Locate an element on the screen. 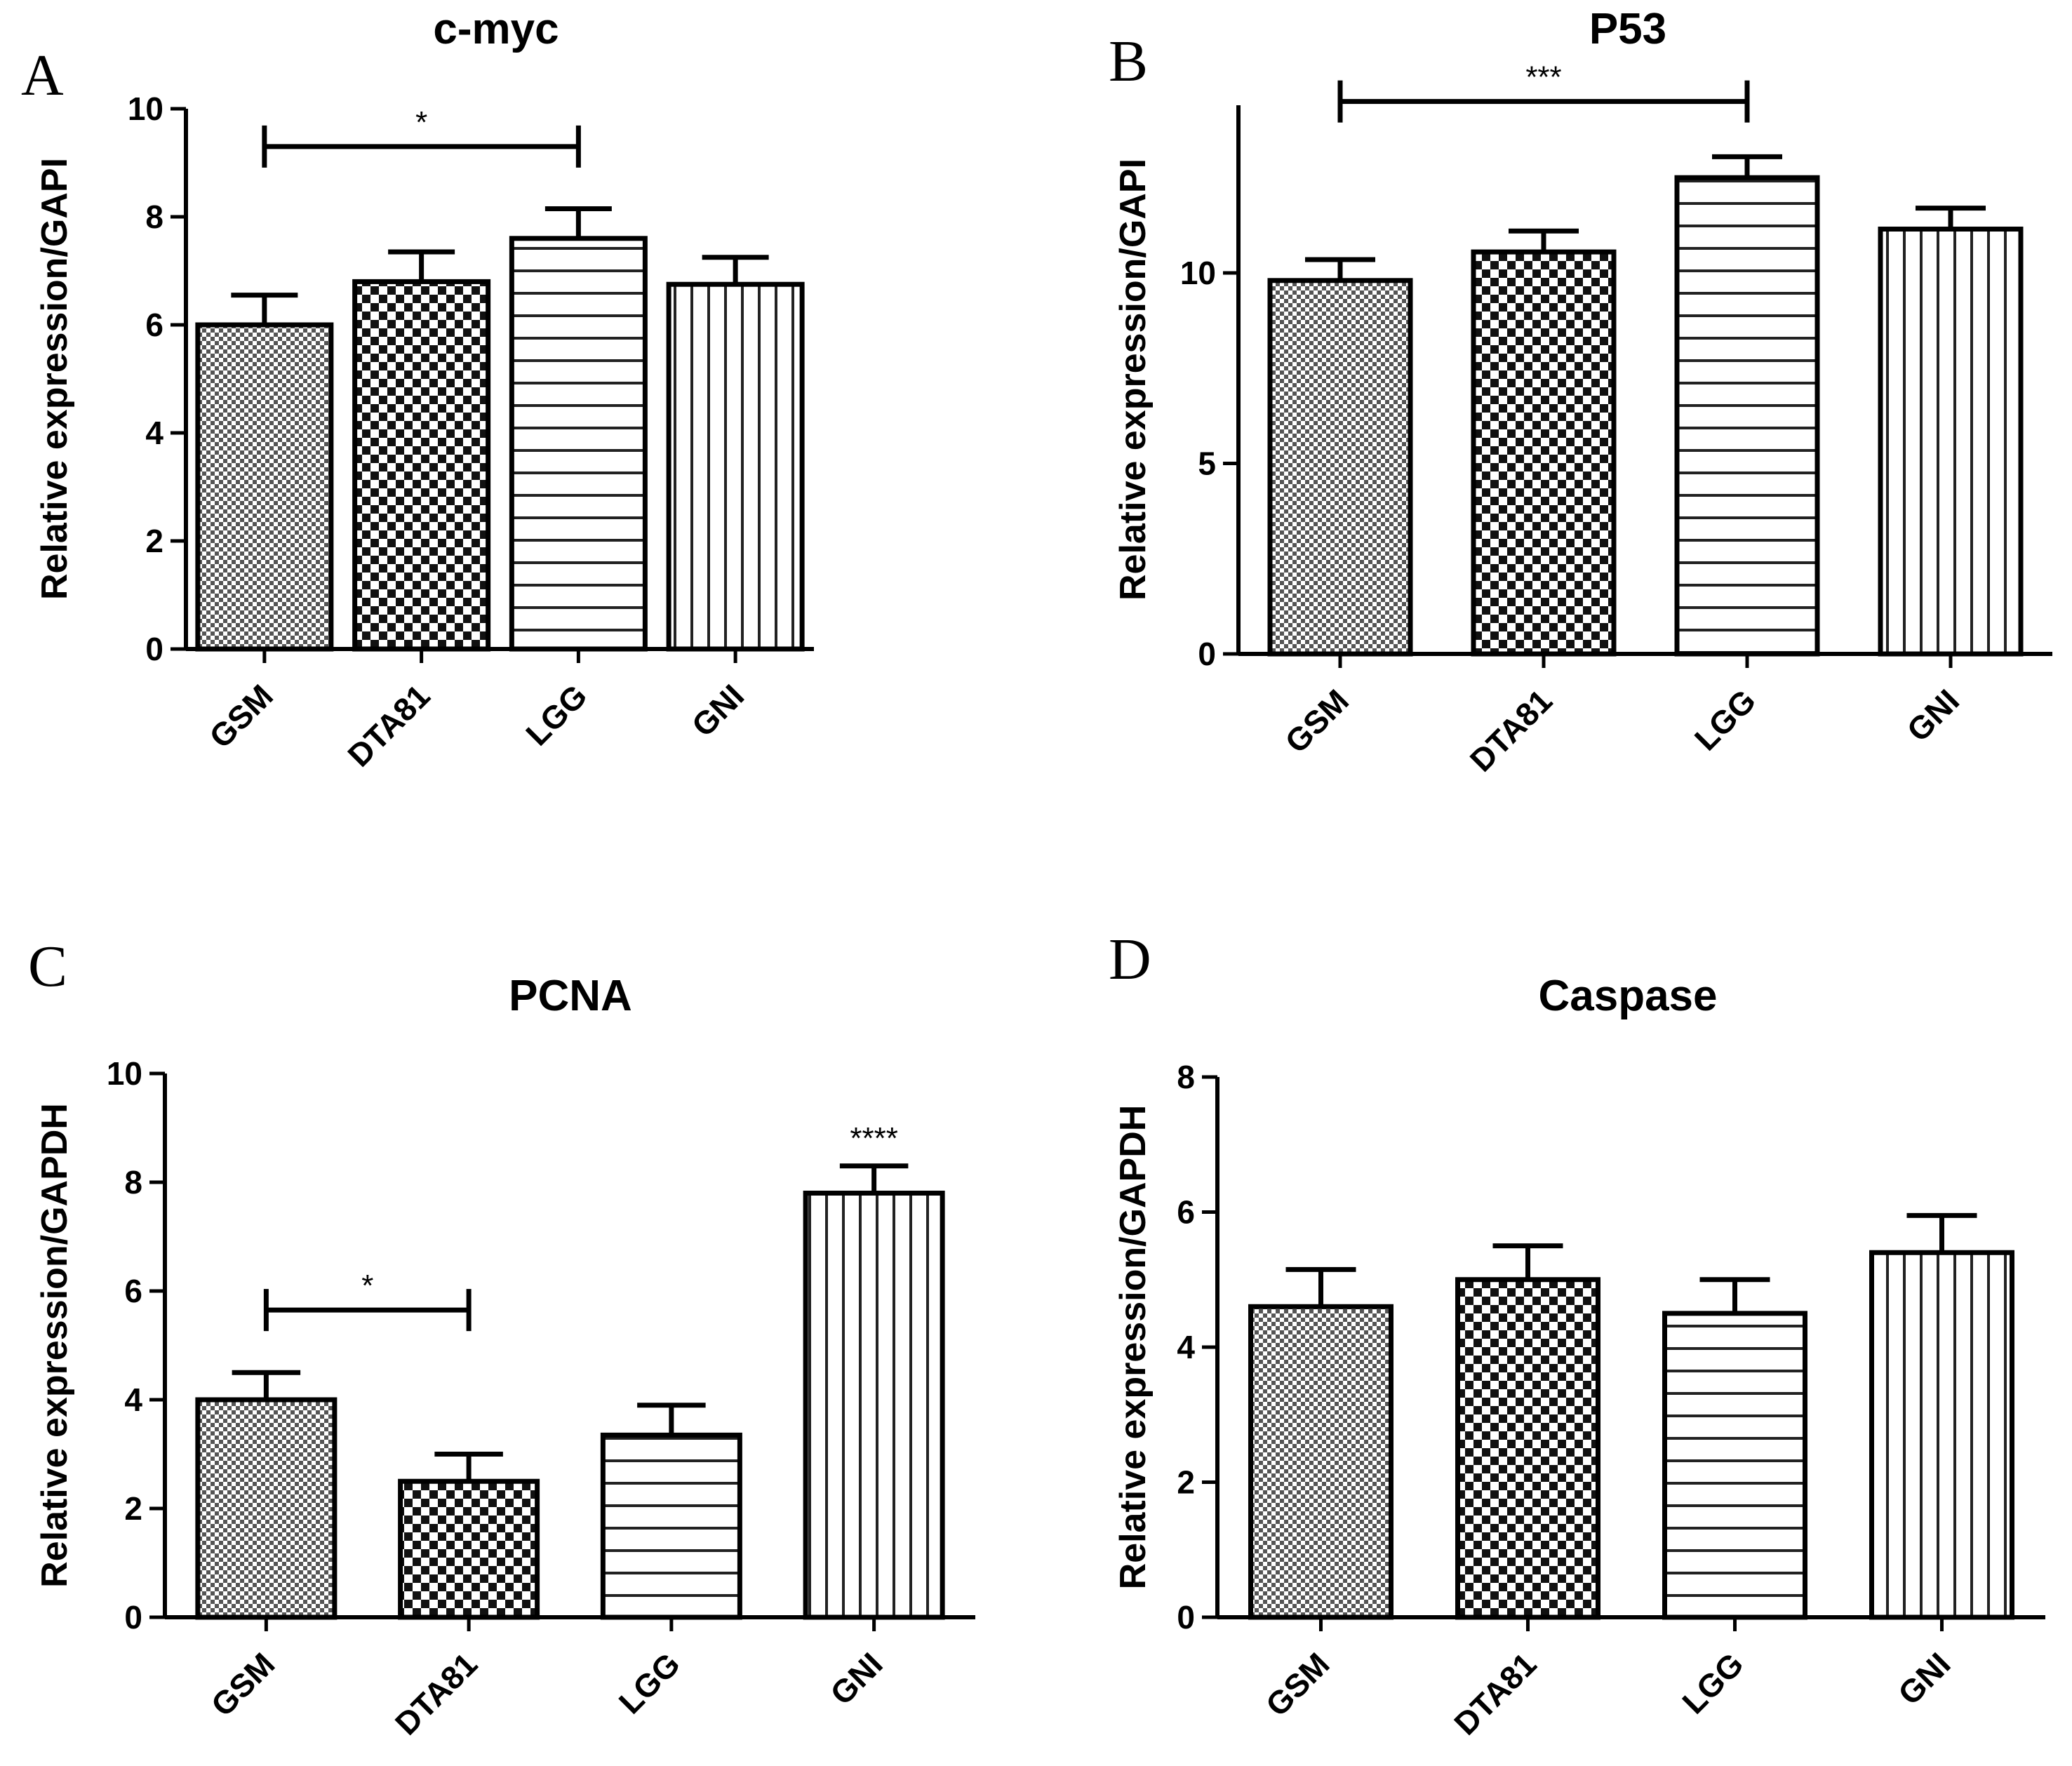  y-tick-label-b: 5 is located at coordinates (1207, 463).